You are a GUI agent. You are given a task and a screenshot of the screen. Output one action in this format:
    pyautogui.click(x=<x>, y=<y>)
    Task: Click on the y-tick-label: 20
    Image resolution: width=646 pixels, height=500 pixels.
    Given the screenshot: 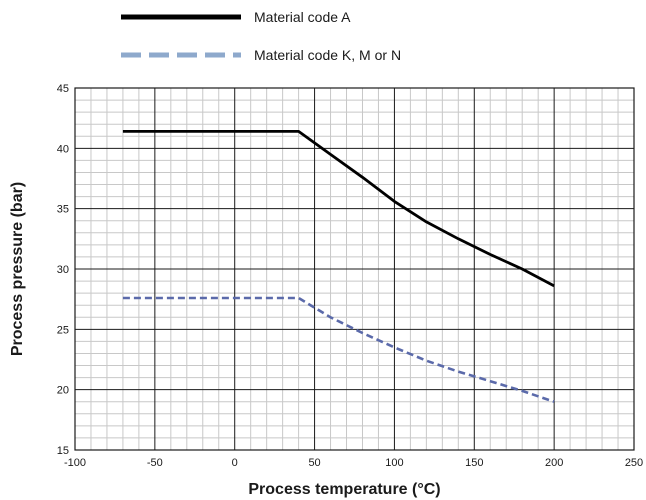 What is the action you would take?
    pyautogui.click(x=63, y=391)
    